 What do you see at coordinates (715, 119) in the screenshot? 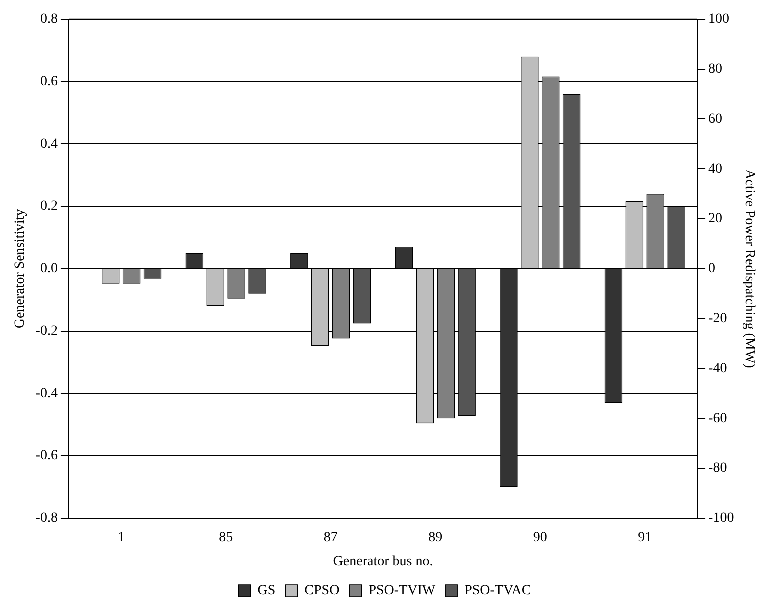
I see `y2-tick-label: 60` at bounding box center [715, 119].